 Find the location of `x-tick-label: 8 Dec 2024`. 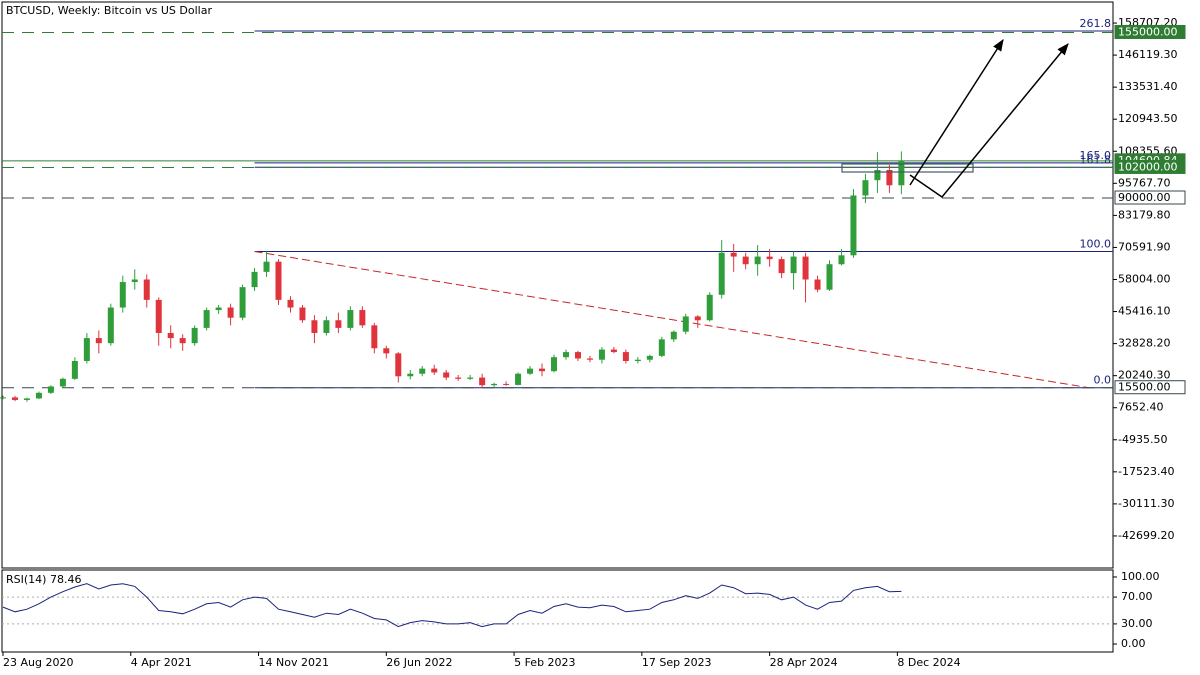

x-tick-label: 8 Dec 2024 is located at coordinates (928, 662).